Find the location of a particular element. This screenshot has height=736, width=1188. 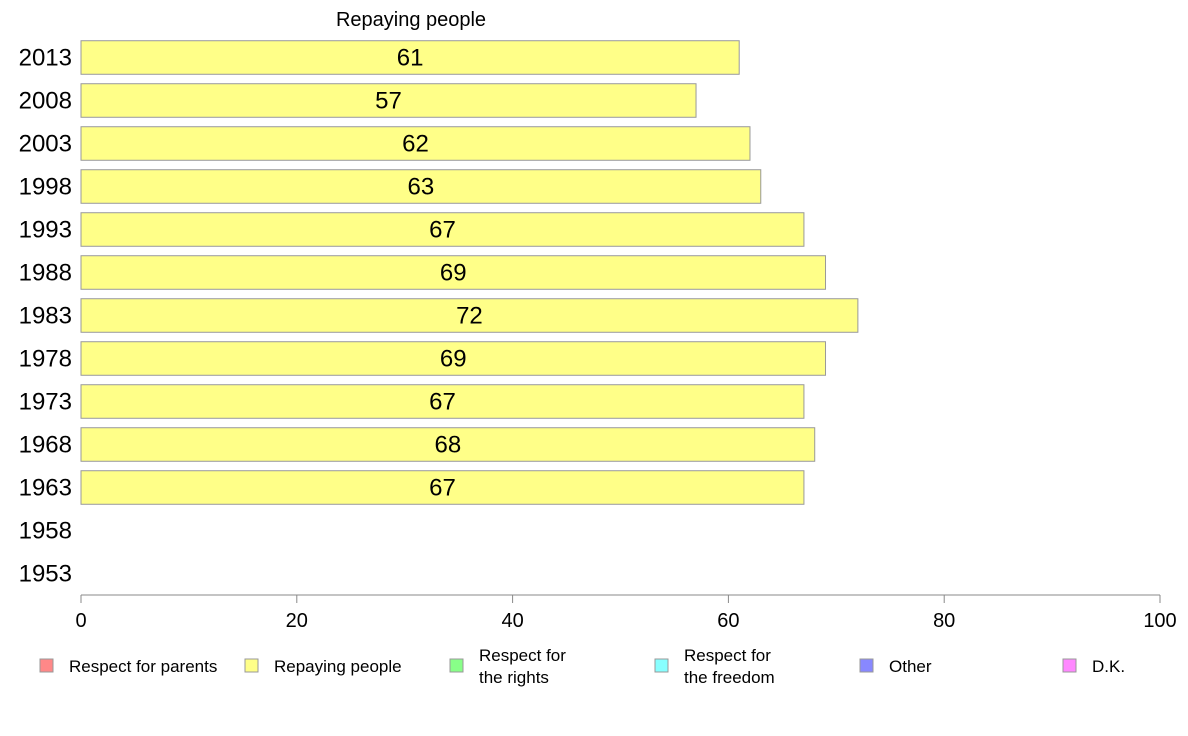

y-tick-label: 1998 is located at coordinates (45, 187).